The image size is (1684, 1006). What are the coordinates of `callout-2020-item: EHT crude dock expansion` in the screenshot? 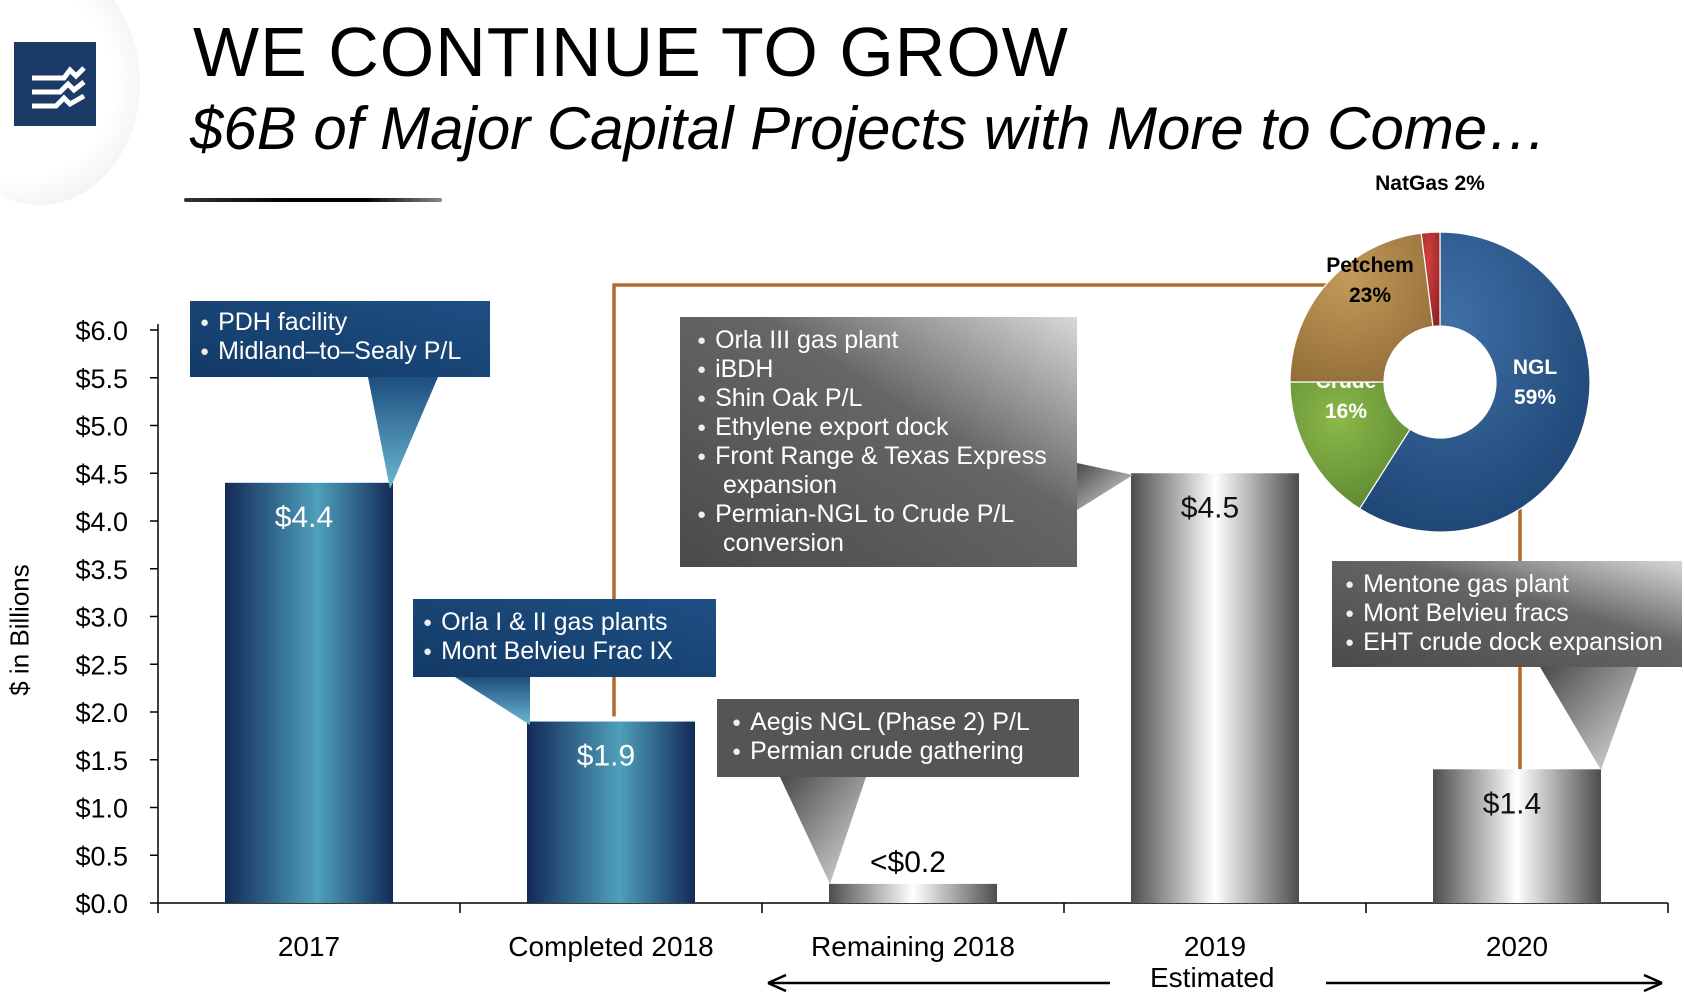 It's located at (1504, 642).